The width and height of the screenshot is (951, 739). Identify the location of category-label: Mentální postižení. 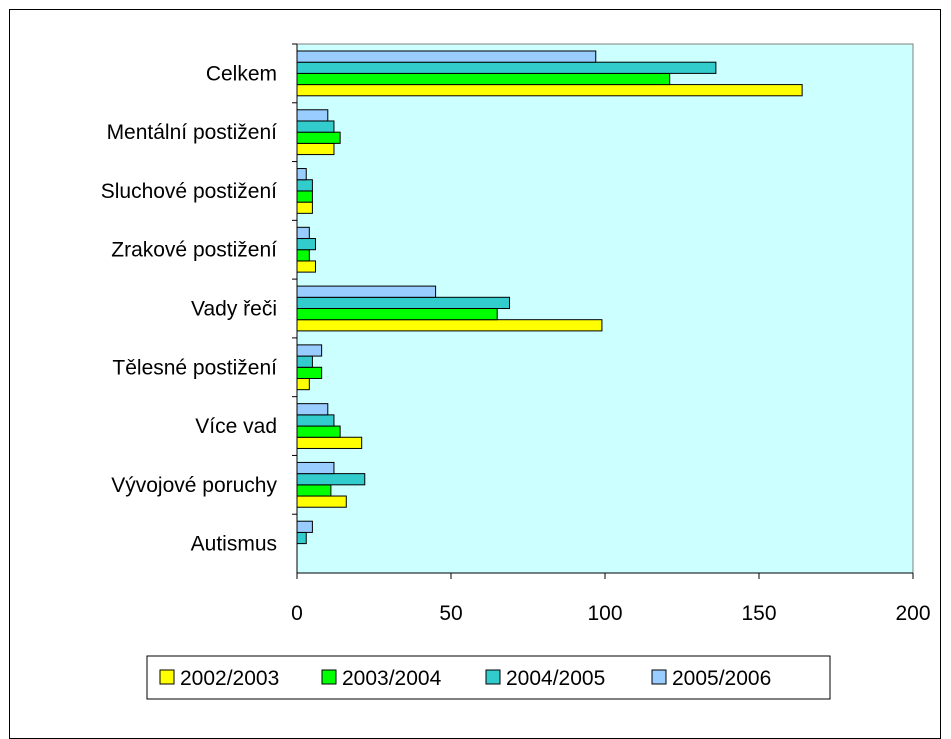
(192, 132).